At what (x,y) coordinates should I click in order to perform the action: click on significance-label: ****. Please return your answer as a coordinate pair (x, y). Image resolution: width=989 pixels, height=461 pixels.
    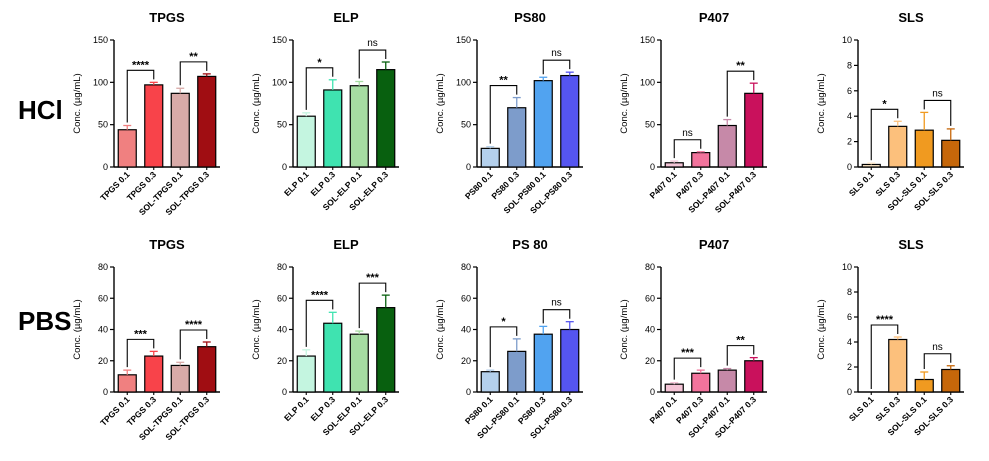
    Looking at the image, I should click on (320, 295).